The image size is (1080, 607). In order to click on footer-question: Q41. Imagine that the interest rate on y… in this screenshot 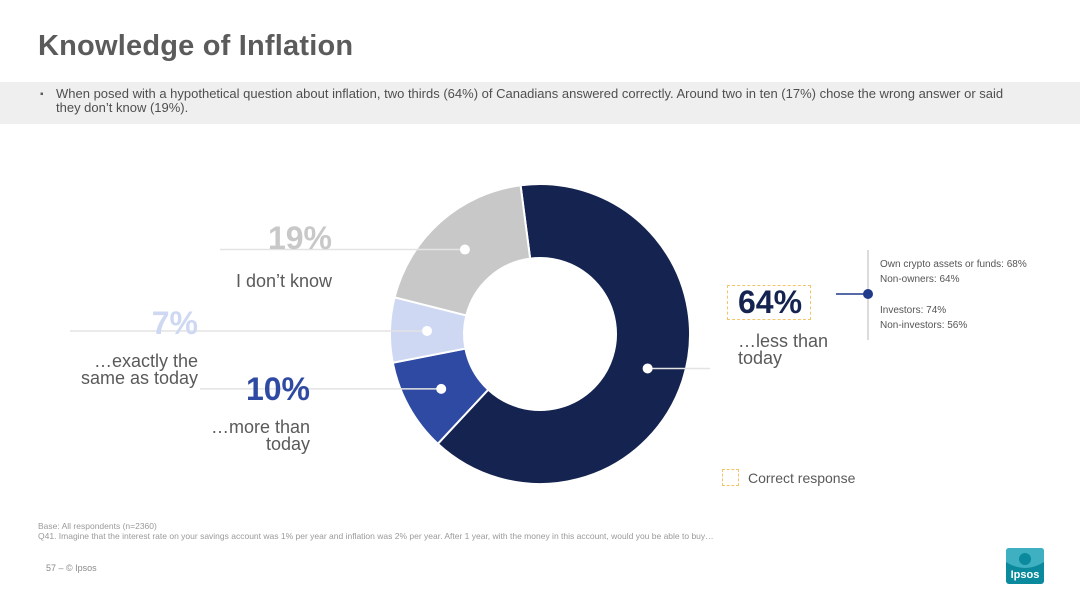, I will do `click(376, 536)`.